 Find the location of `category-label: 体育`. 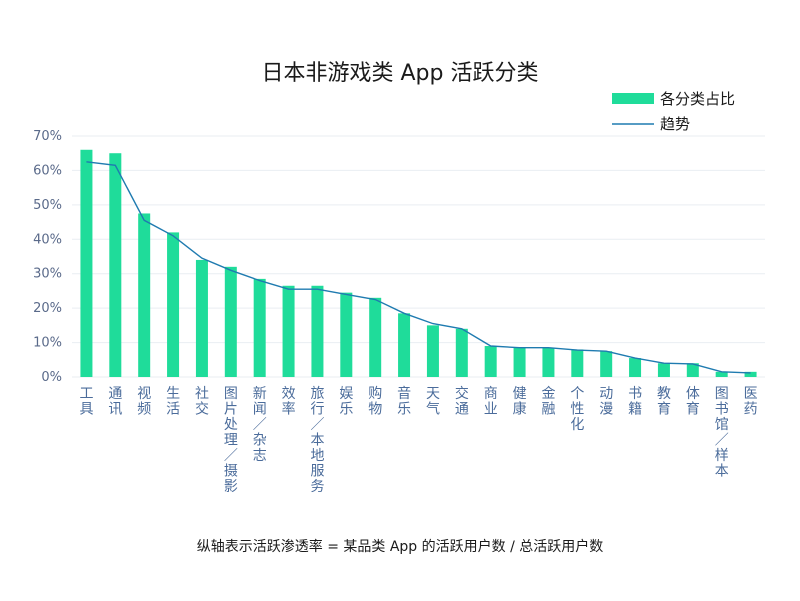

category-label: 体育 is located at coordinates (693, 402).